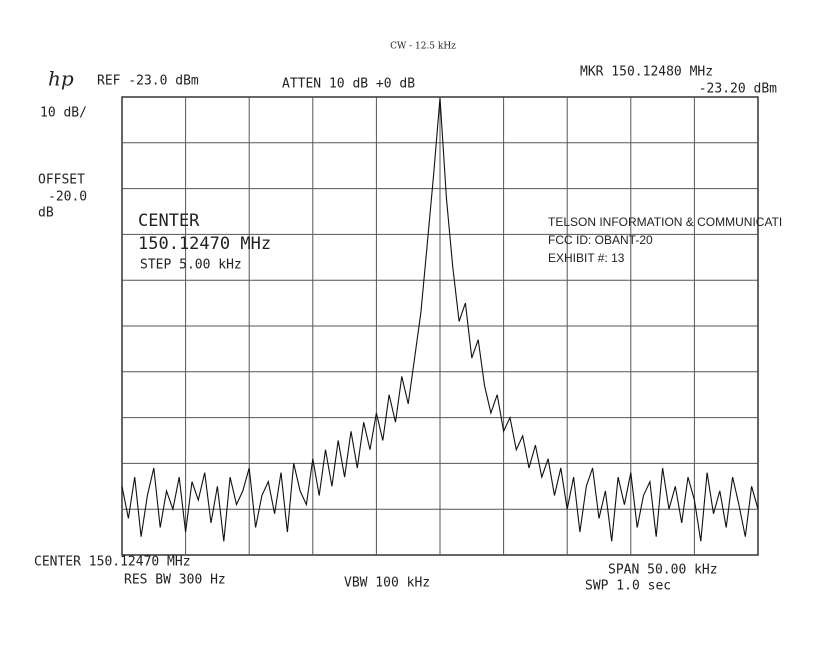 The image size is (819, 650). What do you see at coordinates (67, 197) in the screenshot?
I see `annotation: -20.0` at bounding box center [67, 197].